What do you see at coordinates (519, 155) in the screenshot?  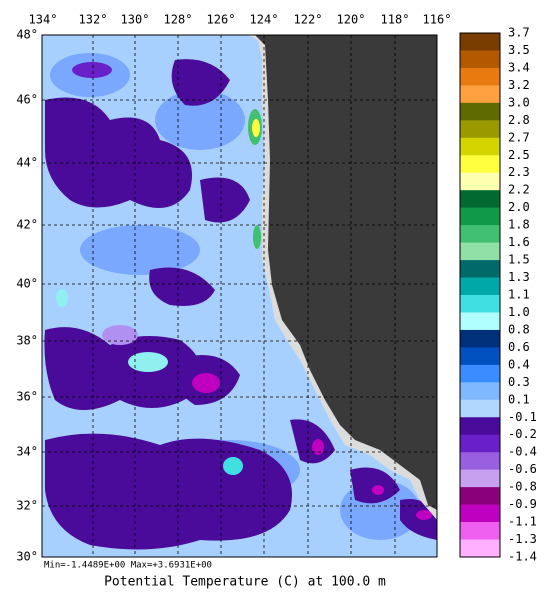 I see `colorbar-label: 2.5` at bounding box center [519, 155].